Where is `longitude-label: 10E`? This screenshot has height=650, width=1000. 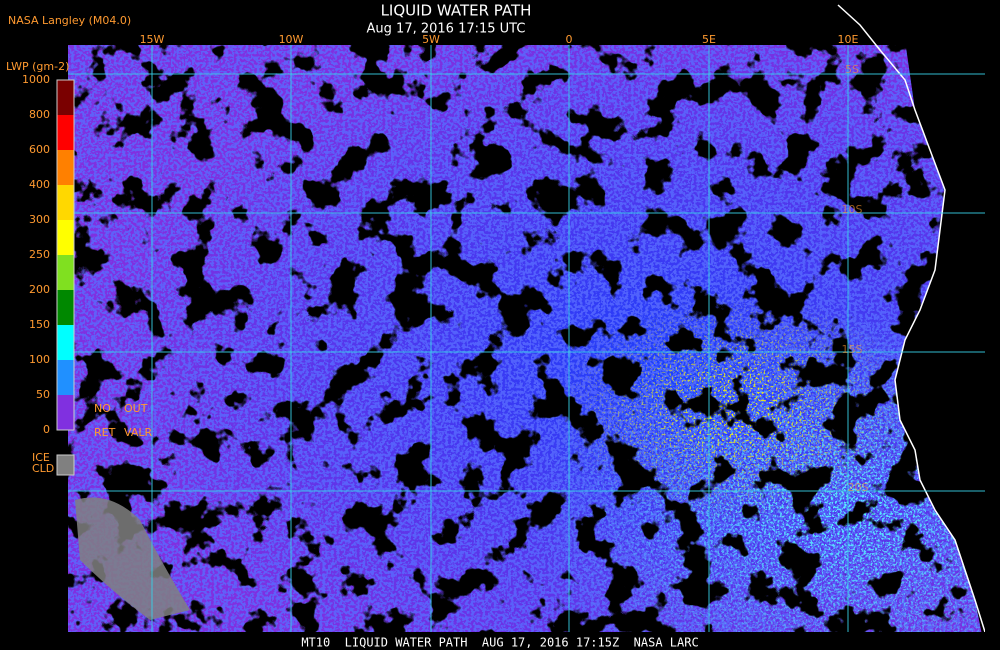 longitude-label: 10E is located at coordinates (848, 39).